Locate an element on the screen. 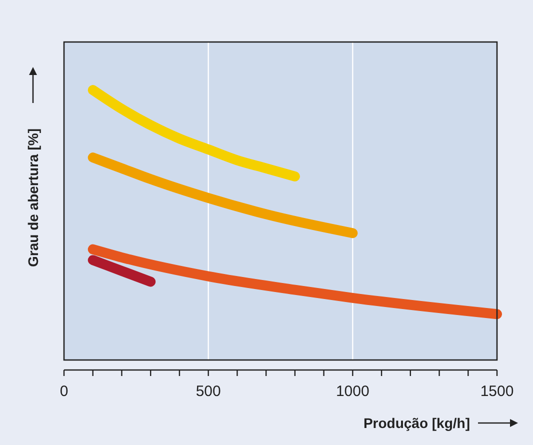 Image resolution: width=533 pixels, height=445 pixels. x-tick-label: 0 is located at coordinates (64, 391).